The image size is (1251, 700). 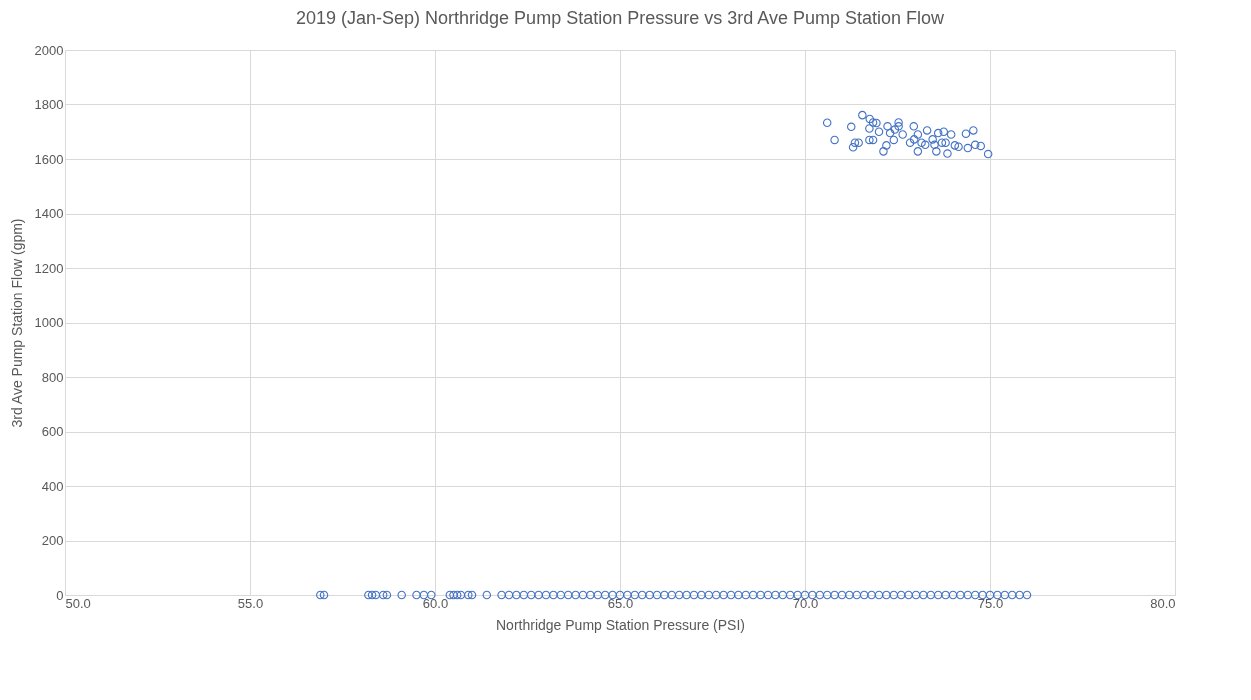 What do you see at coordinates (52, 540) in the screenshot?
I see `y-tick-label: 200` at bounding box center [52, 540].